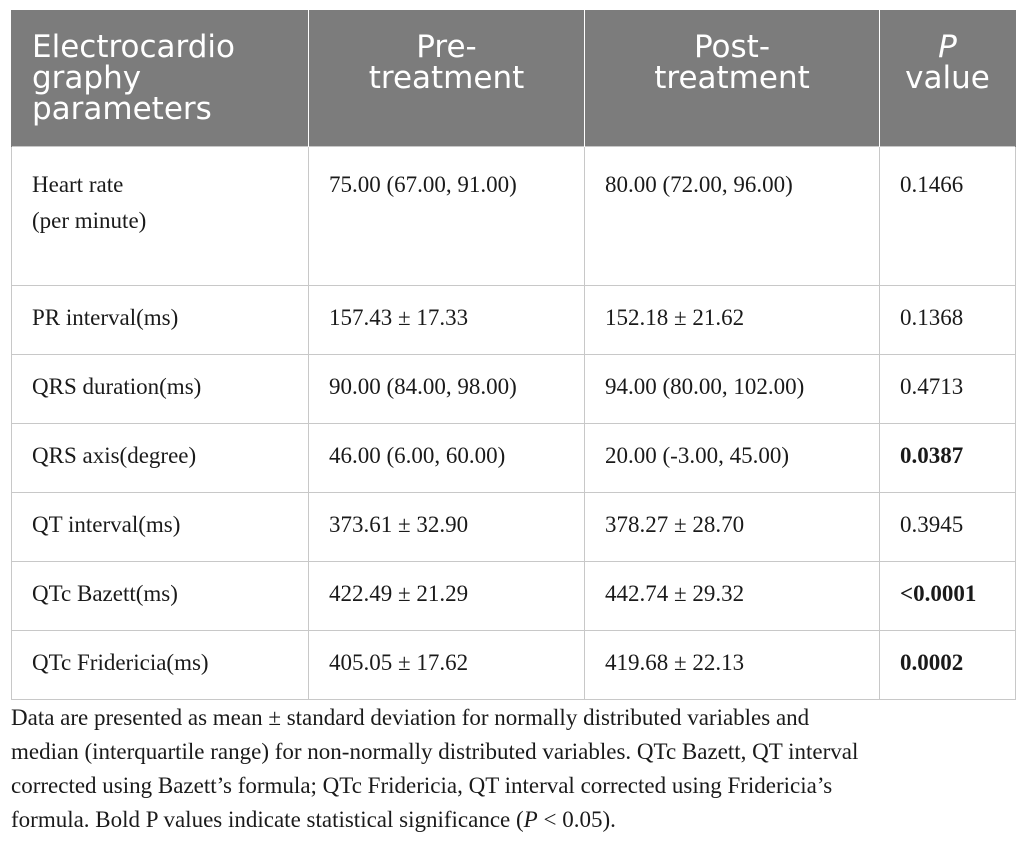  Describe the element at coordinates (122, 109) in the screenshot. I see `header-parameters-line-3: parameters` at that location.